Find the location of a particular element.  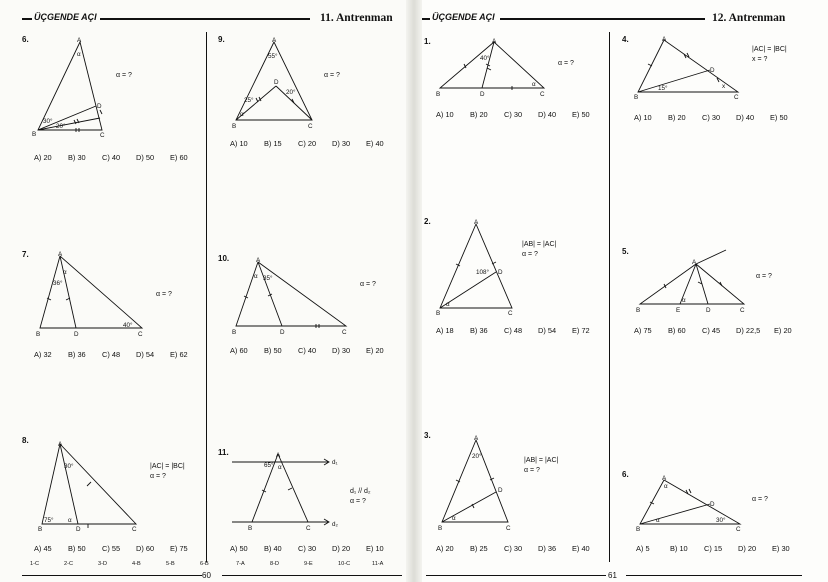

question-number: 5. is located at coordinates (625, 251).